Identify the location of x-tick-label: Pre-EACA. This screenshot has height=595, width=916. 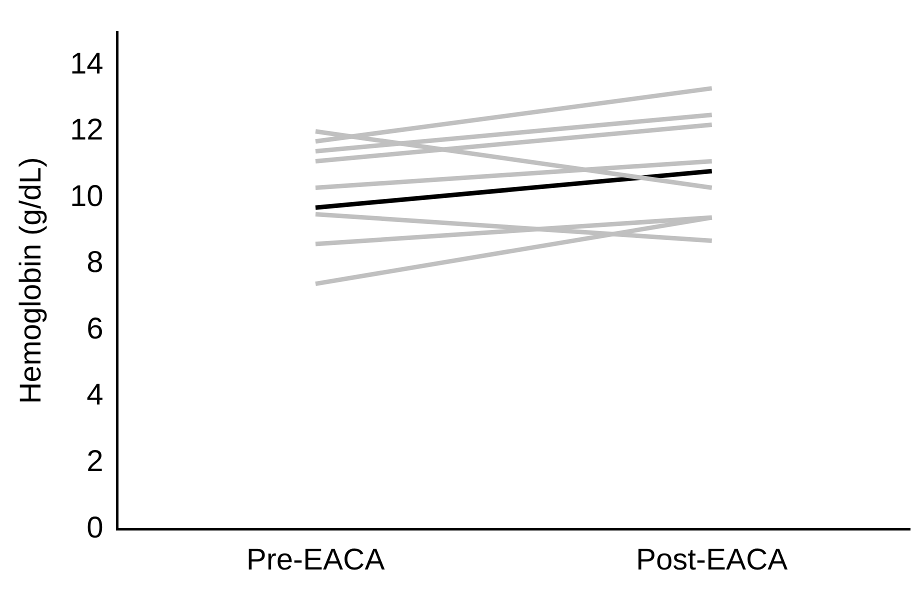
(315, 559).